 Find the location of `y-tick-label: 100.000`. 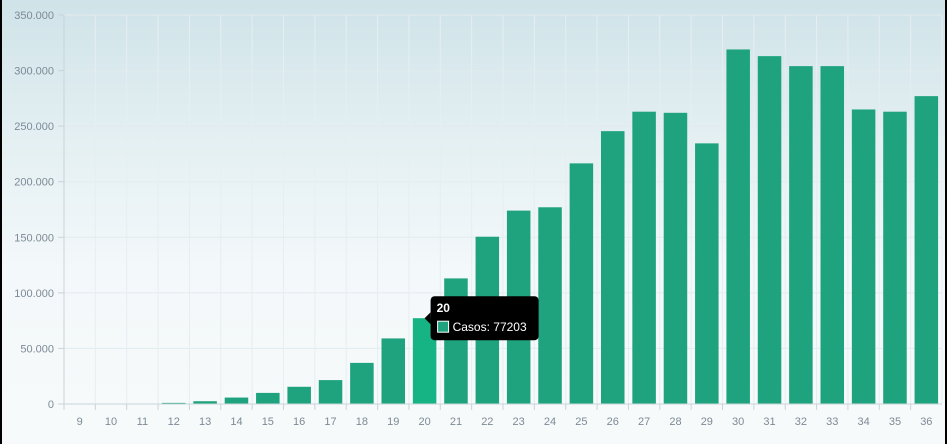

y-tick-label: 100.000 is located at coordinates (34, 294).